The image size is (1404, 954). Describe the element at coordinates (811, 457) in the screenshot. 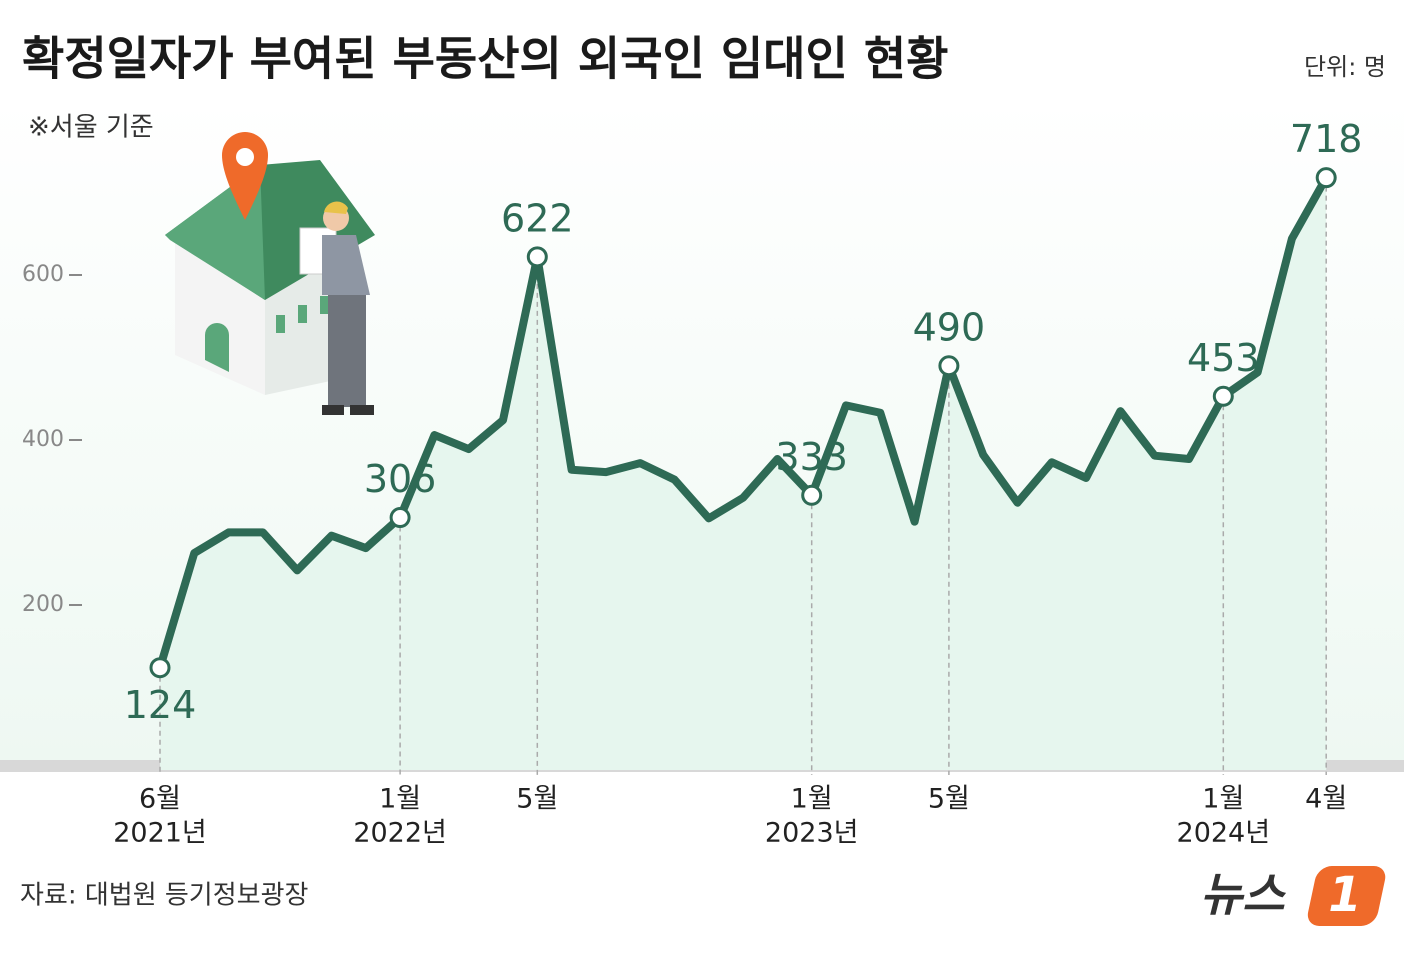

I see `data-label: 333` at that location.